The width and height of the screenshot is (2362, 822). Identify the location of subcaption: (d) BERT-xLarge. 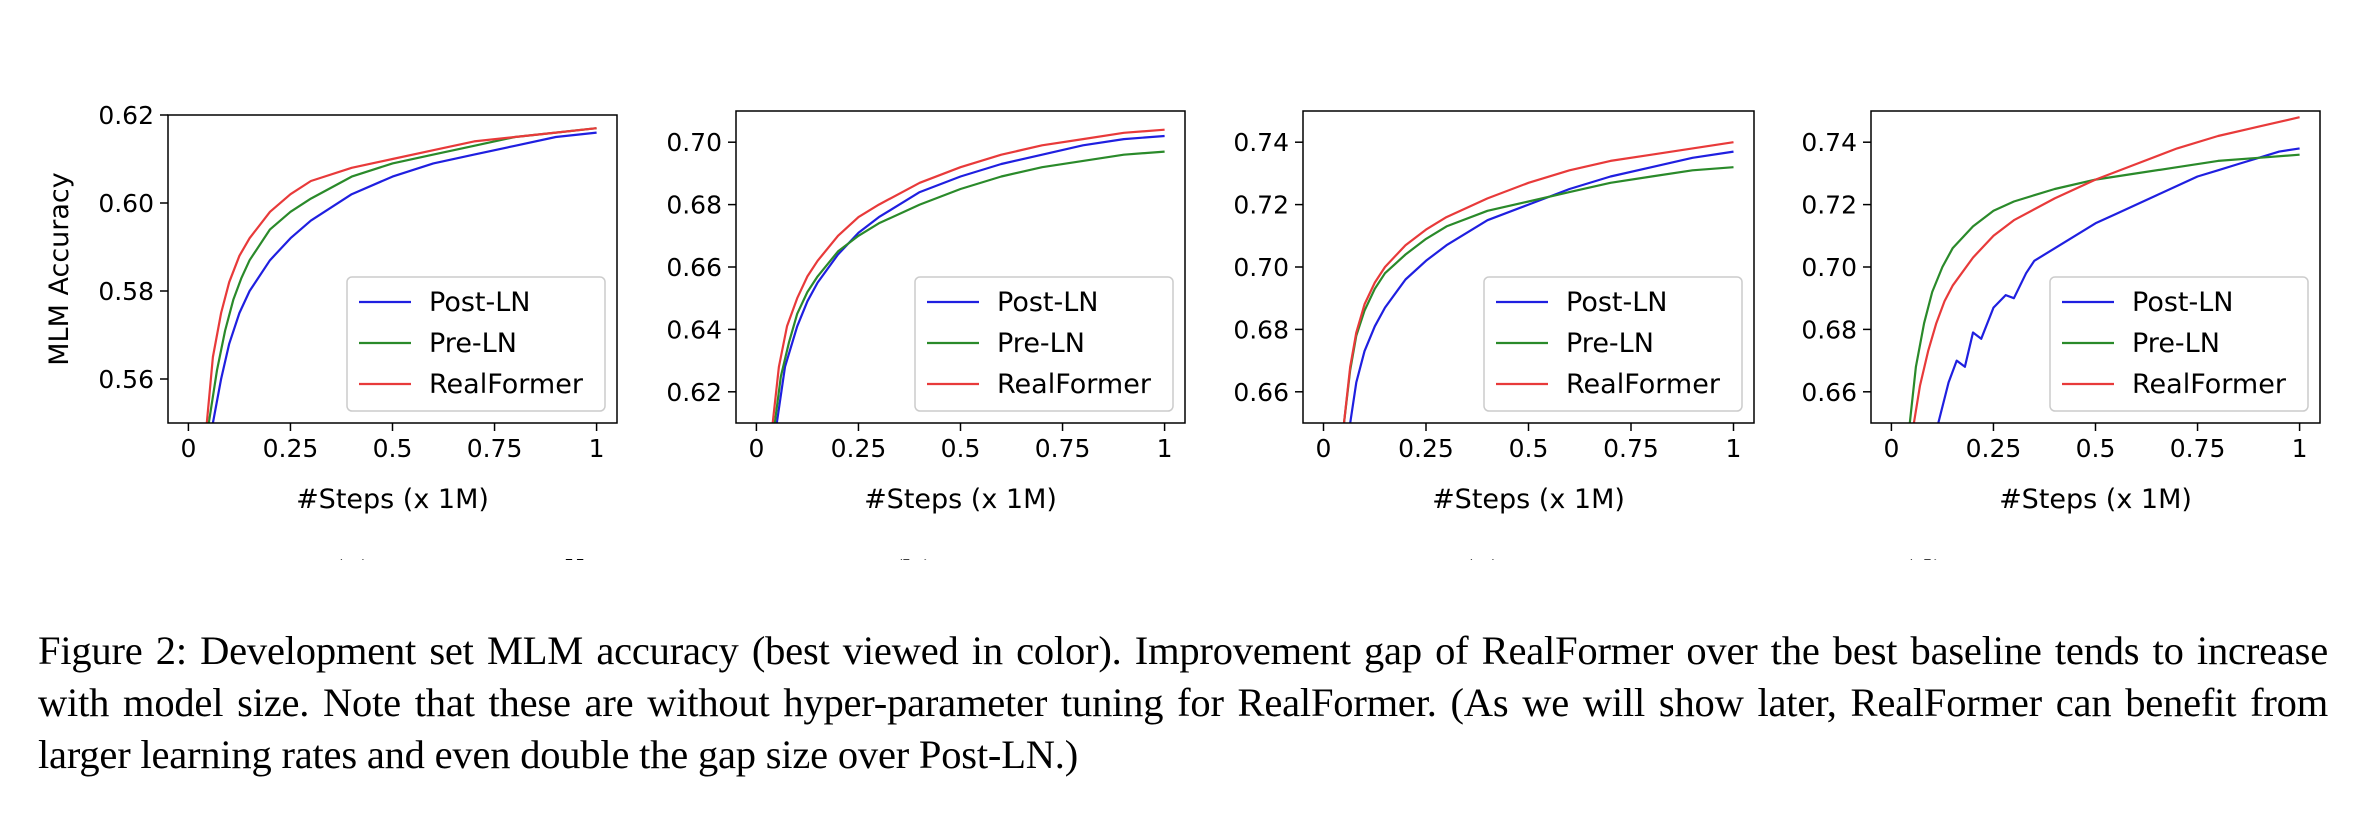
(2039, 555).